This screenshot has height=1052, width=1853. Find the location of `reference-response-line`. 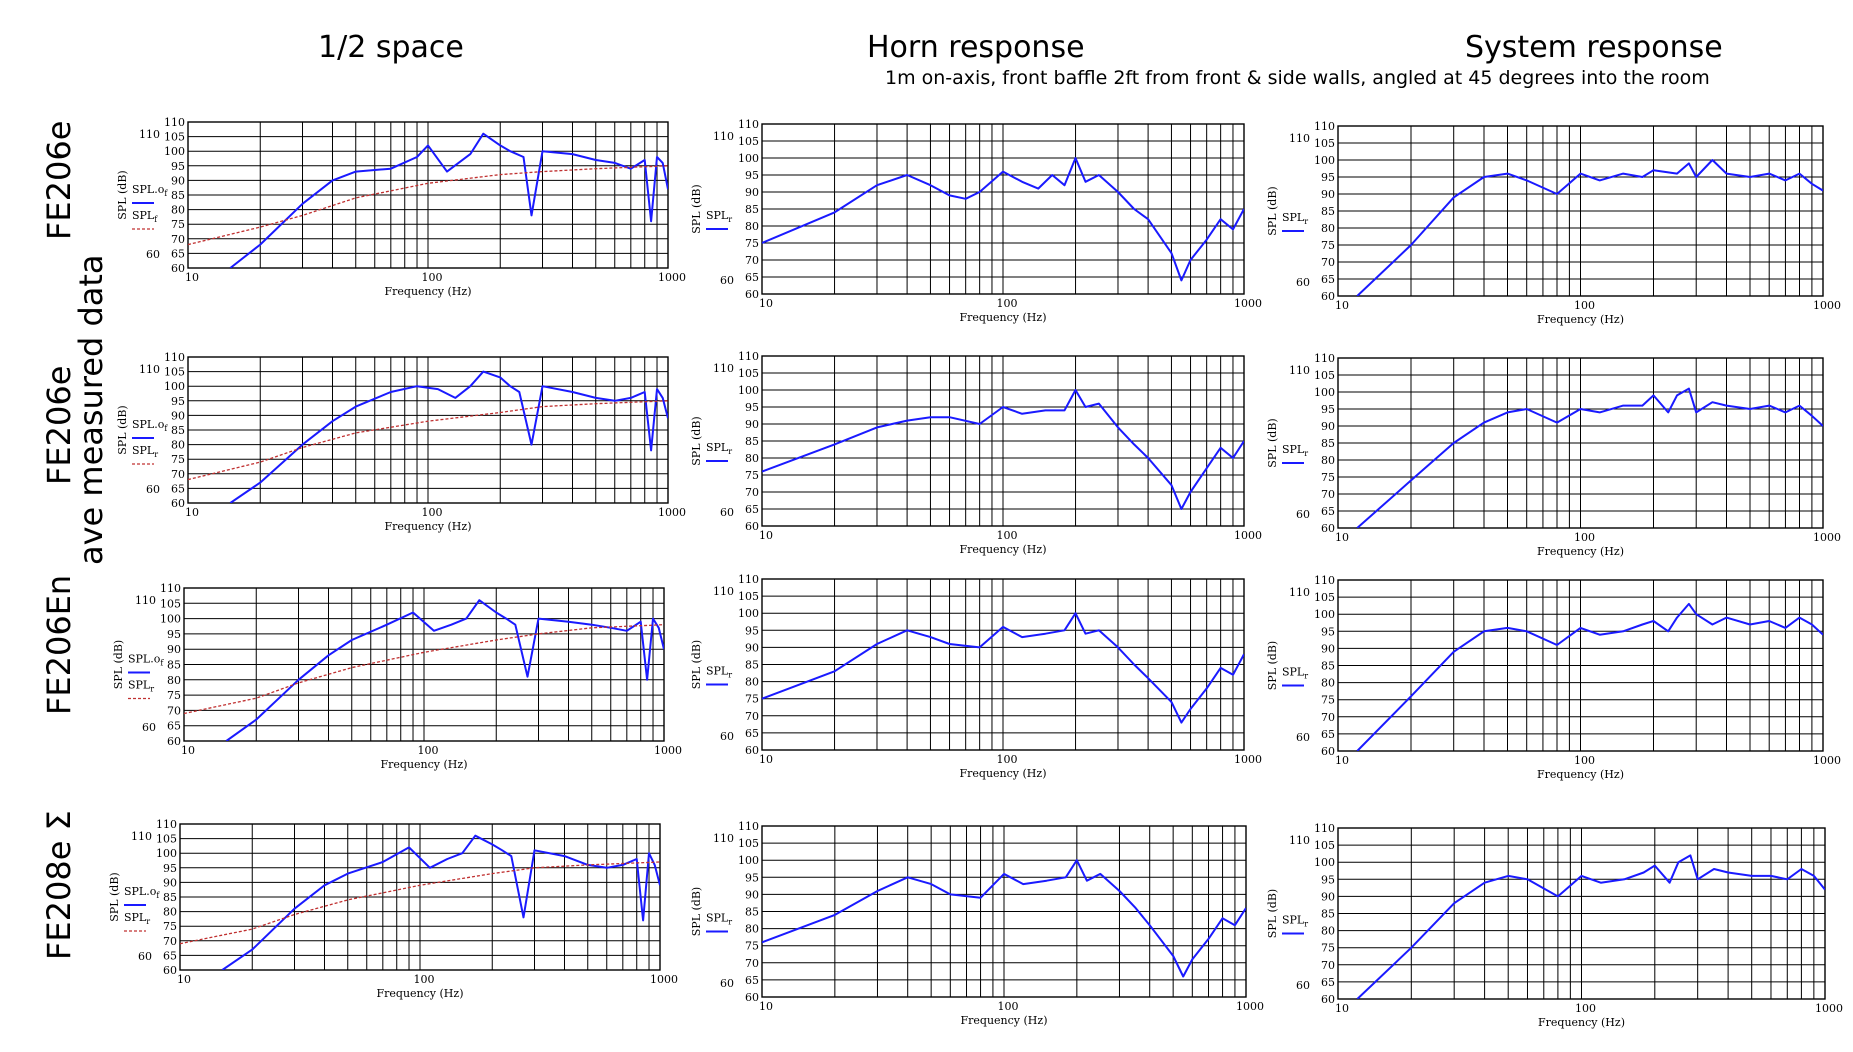

reference-response-line is located at coordinates (420, 903).